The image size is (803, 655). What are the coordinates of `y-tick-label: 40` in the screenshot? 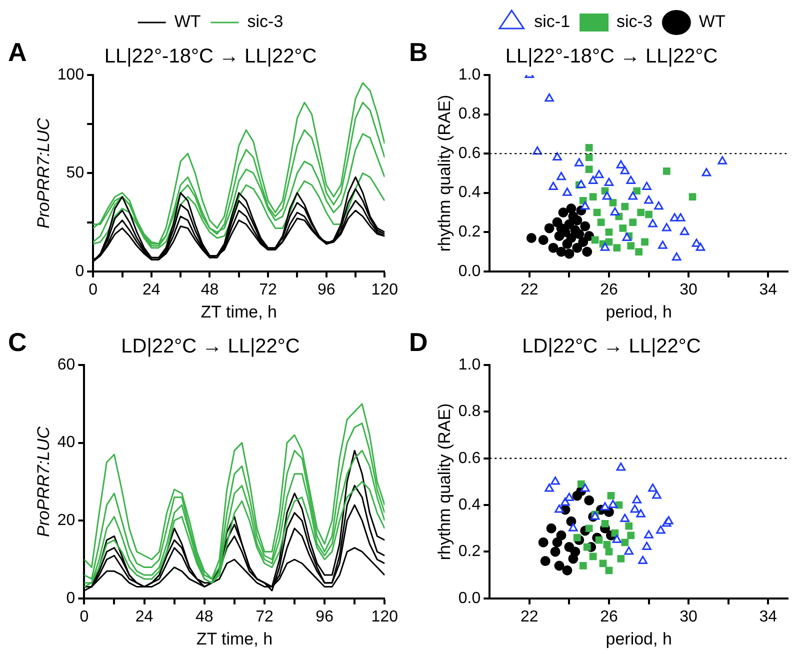 It's located at (66, 443).